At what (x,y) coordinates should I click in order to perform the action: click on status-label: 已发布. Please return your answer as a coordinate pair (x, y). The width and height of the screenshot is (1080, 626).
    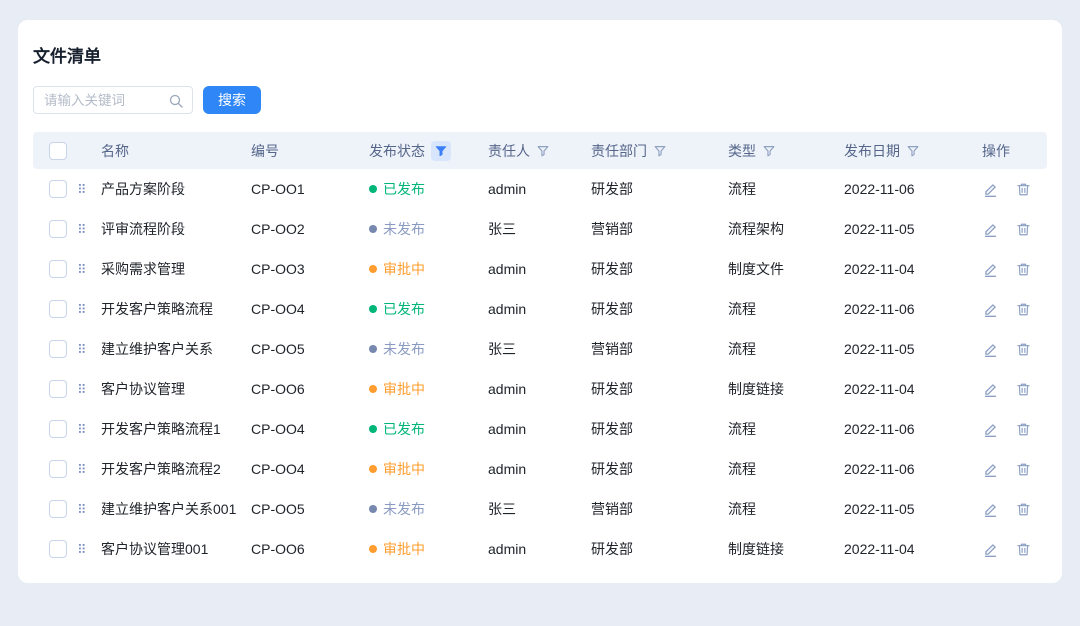
    Looking at the image, I should click on (404, 309).